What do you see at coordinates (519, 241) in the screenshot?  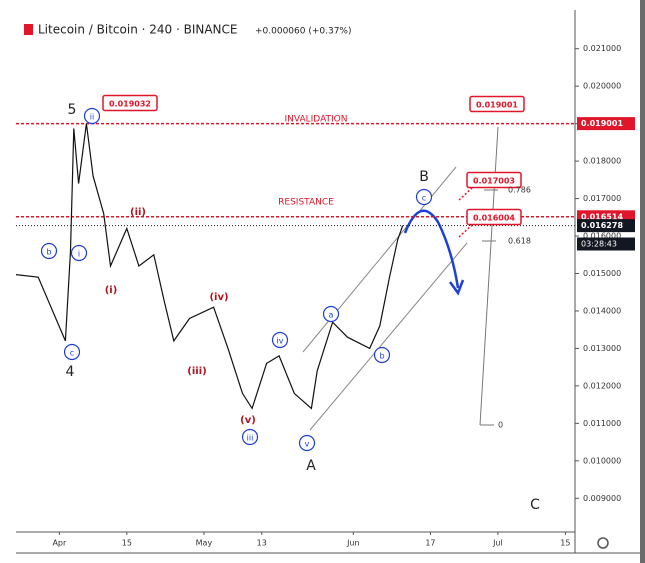 I see `wave-label: 0.618` at bounding box center [519, 241].